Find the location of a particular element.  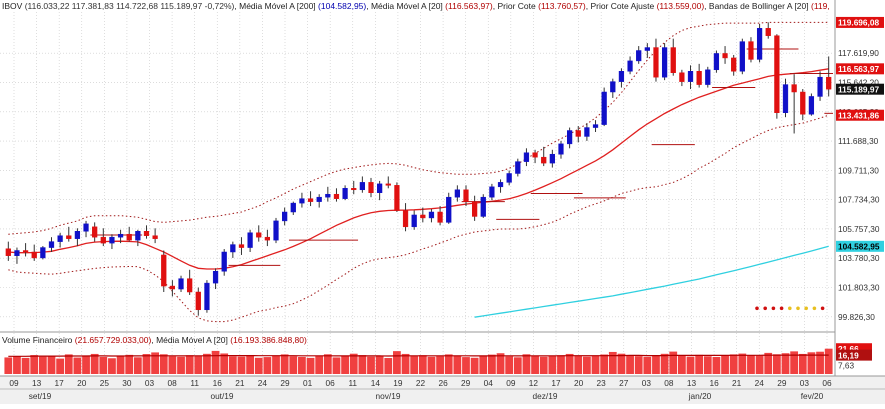

x-tick-label: 24 is located at coordinates (263, 383).